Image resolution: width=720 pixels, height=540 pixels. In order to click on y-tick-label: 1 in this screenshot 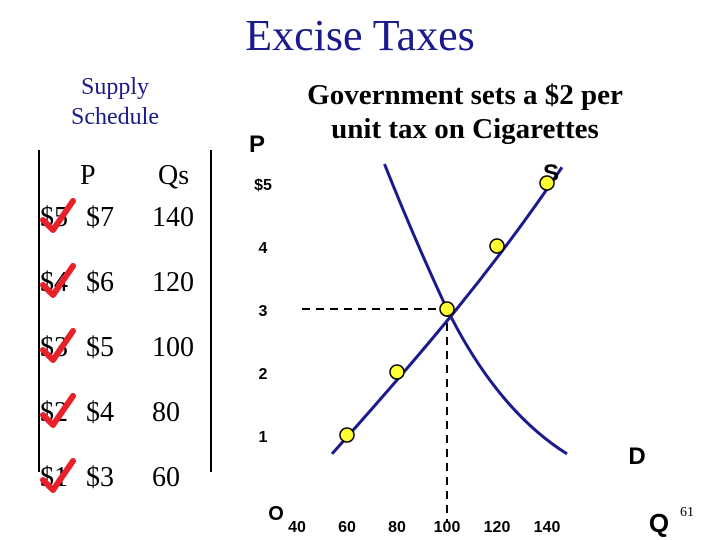, I will do `click(263, 437)`.